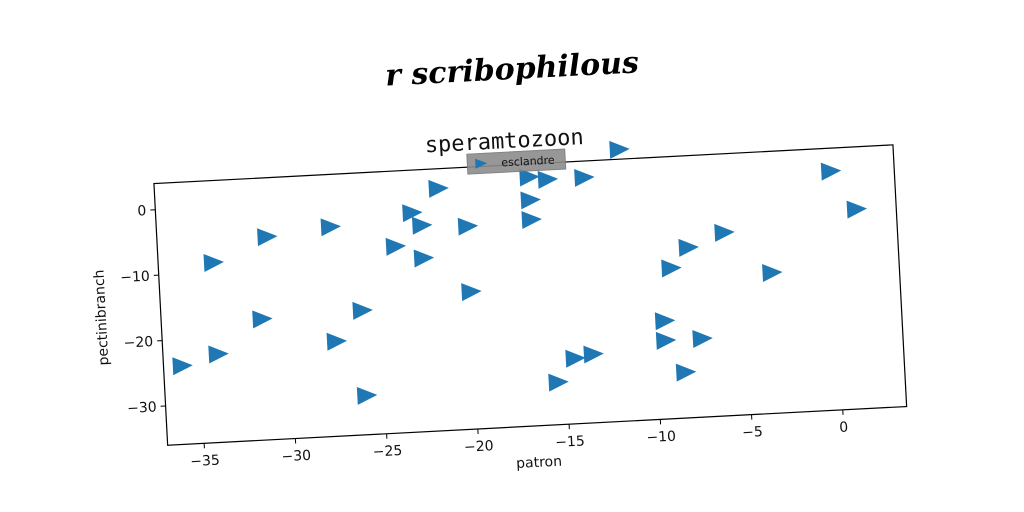  I want to click on x-tick-label: −25, so click(387, 452).